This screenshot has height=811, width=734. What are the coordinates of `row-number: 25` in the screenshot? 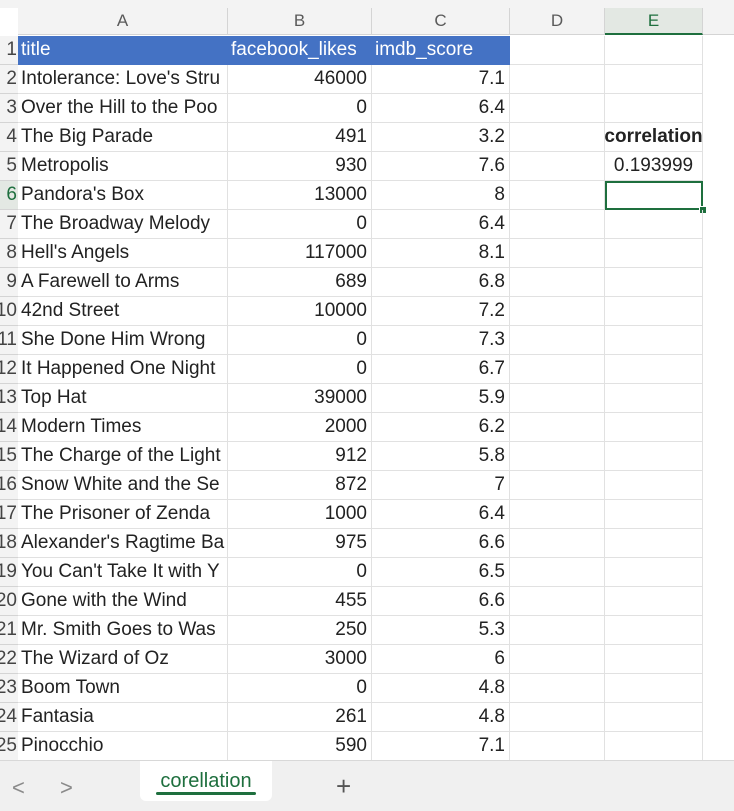 It's located at (9, 746).